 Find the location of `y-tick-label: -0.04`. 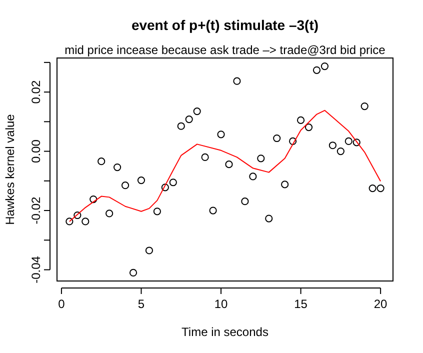

y-tick-label: -0.04 is located at coordinates (36, 270).